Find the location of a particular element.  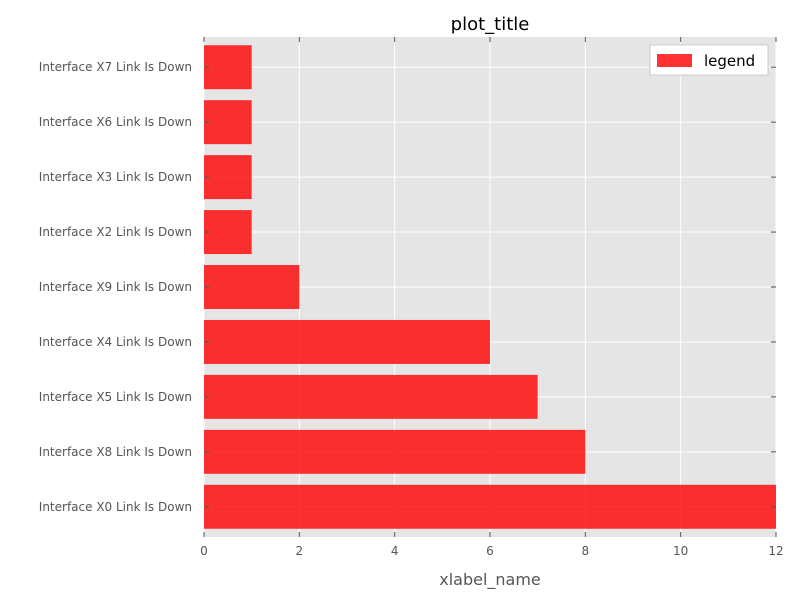

x-tick-label: 12 is located at coordinates (775, 551).